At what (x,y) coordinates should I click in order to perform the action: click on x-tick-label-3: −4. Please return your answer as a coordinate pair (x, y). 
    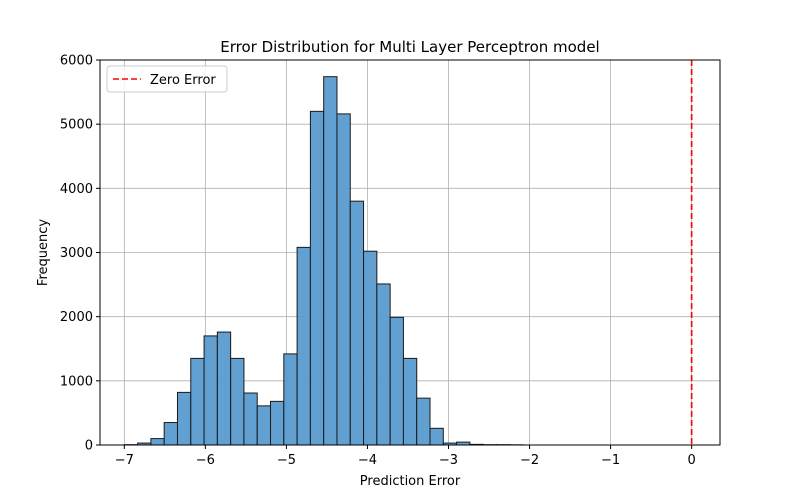
    Looking at the image, I should click on (367, 460).